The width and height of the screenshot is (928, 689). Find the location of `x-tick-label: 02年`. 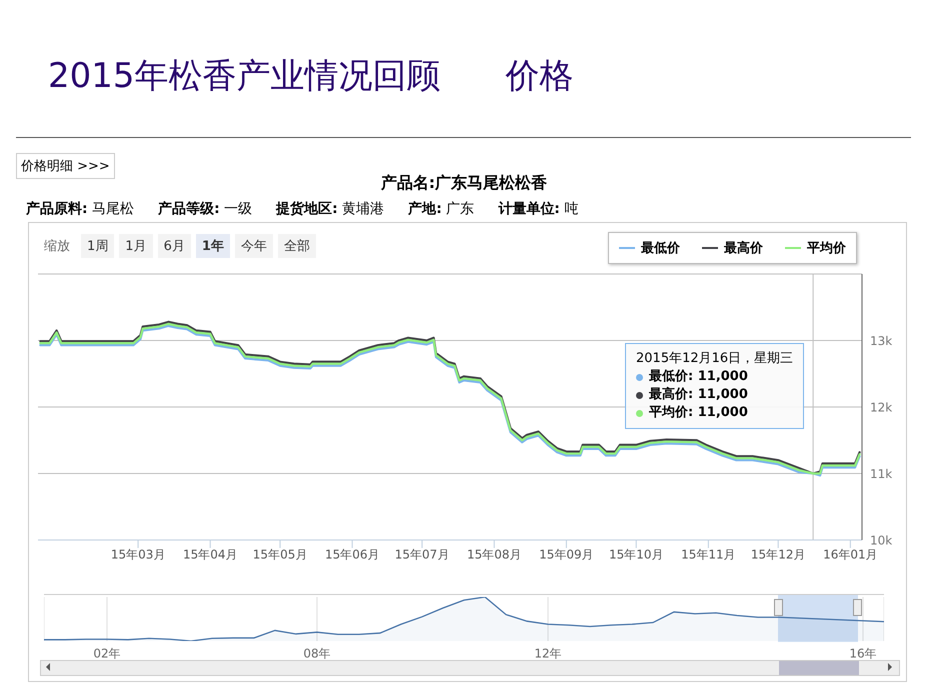

x-tick-label: 02年 is located at coordinates (107, 653).